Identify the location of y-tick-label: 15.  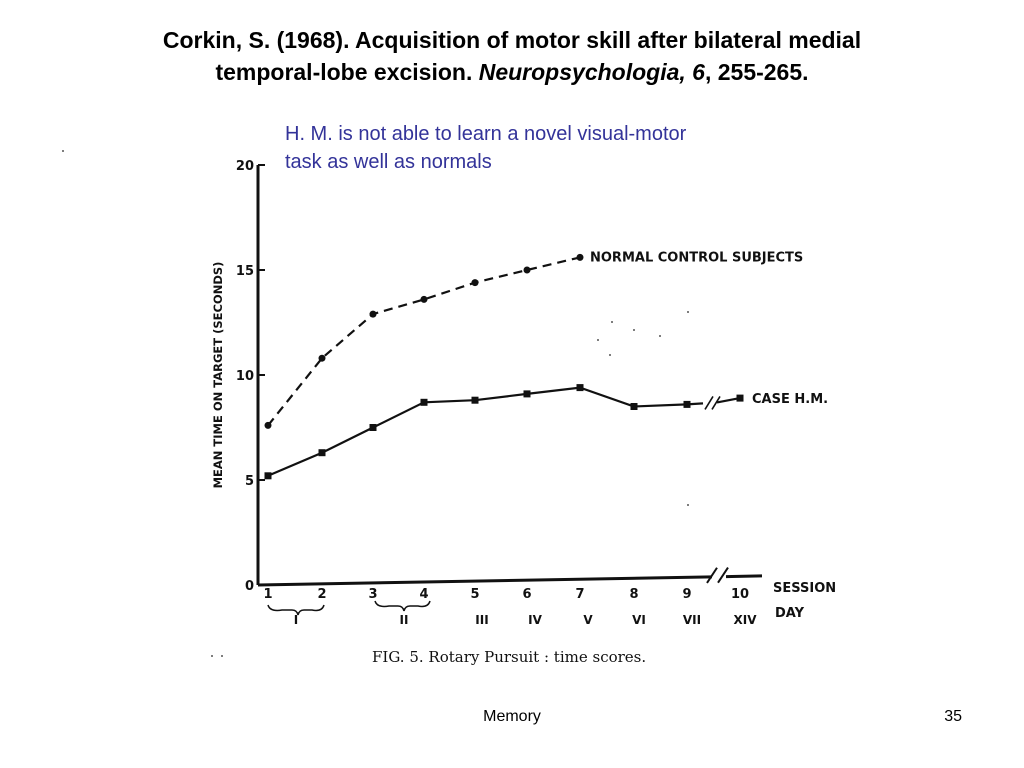
(245, 271).